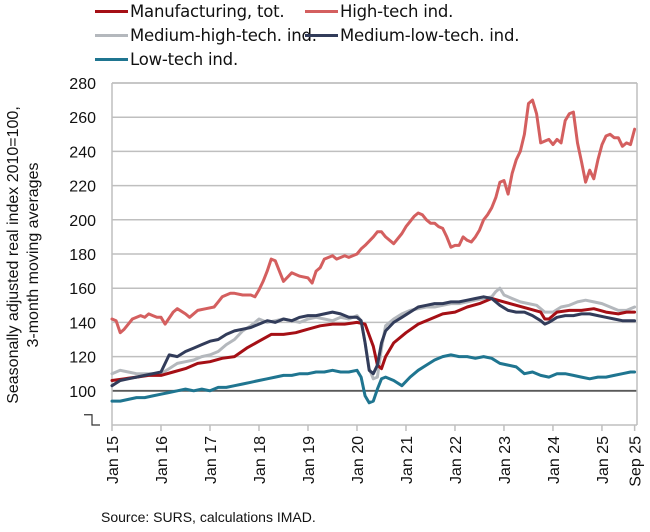  Describe the element at coordinates (430, 35) in the screenshot. I see `legend-label: Medium-low-tech. ind.` at that location.